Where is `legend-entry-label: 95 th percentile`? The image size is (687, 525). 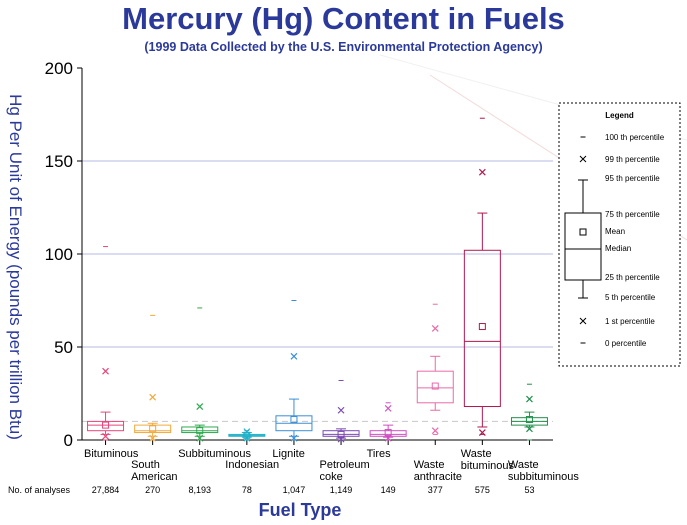
legend-entry-label: 95 th percentile is located at coordinates (632, 178).